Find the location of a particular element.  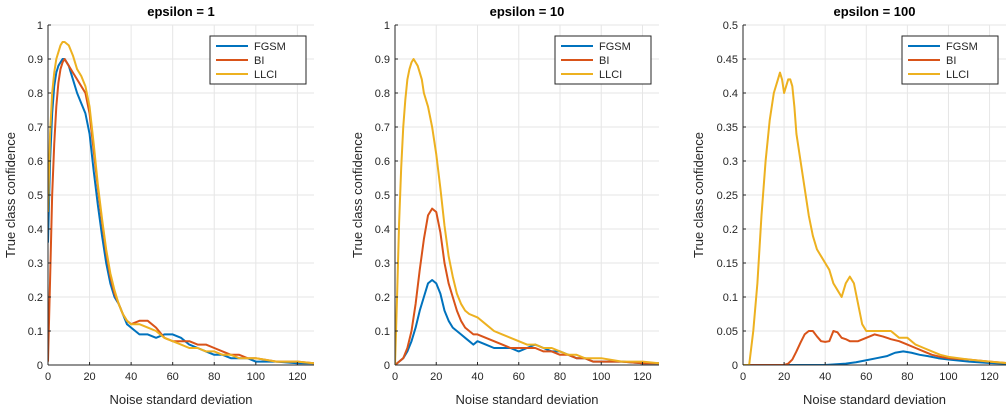

y-tick-label: 0.45 is located at coordinates (727, 60).